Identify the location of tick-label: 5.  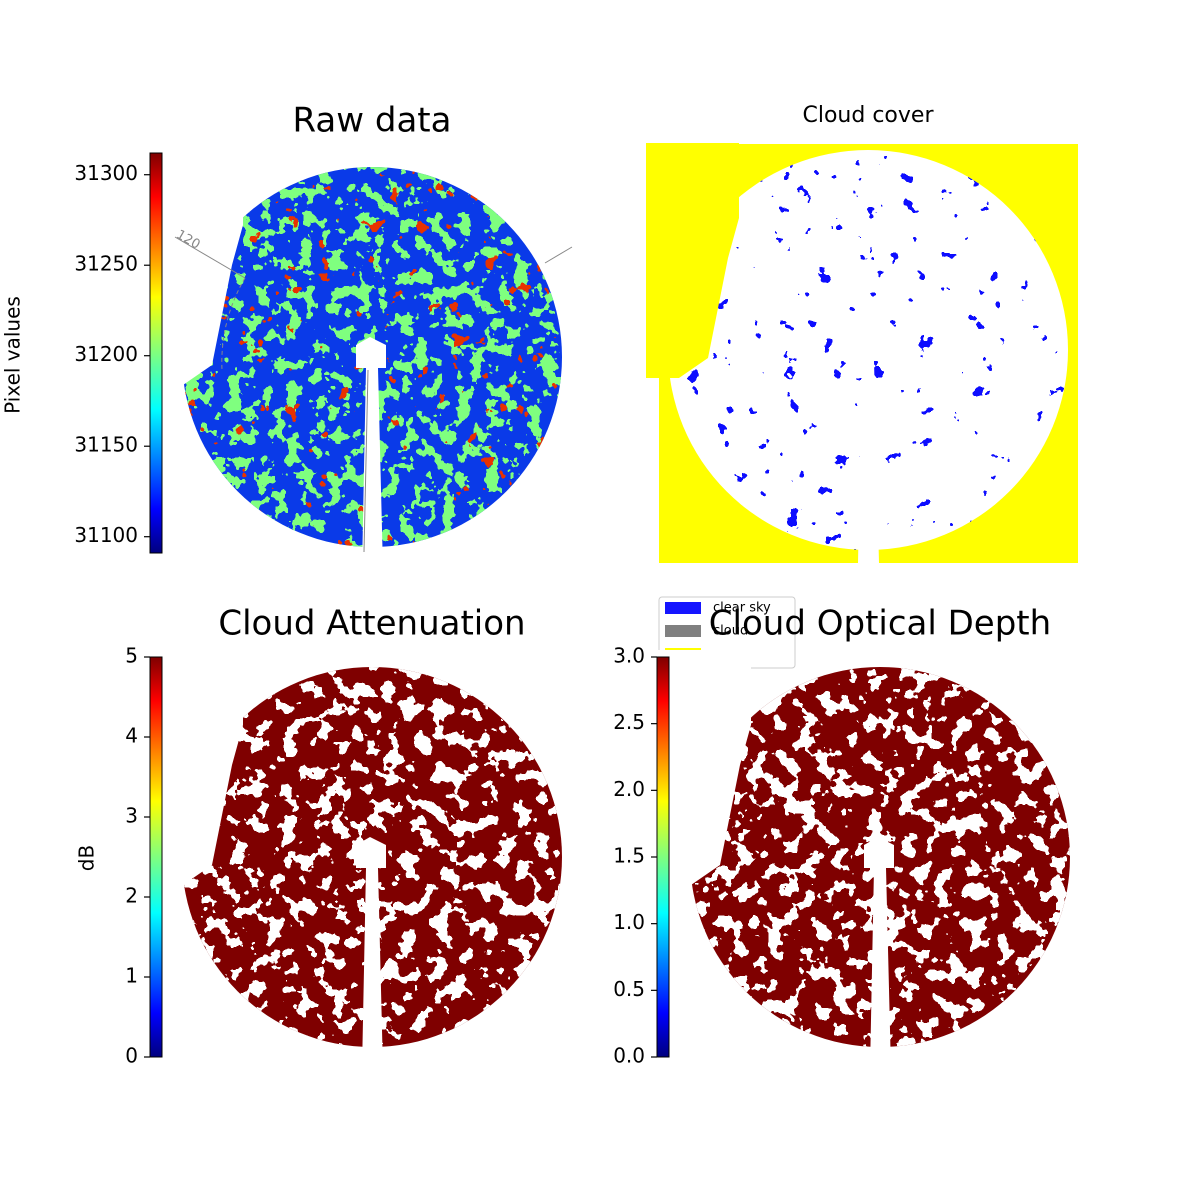
(131, 656).